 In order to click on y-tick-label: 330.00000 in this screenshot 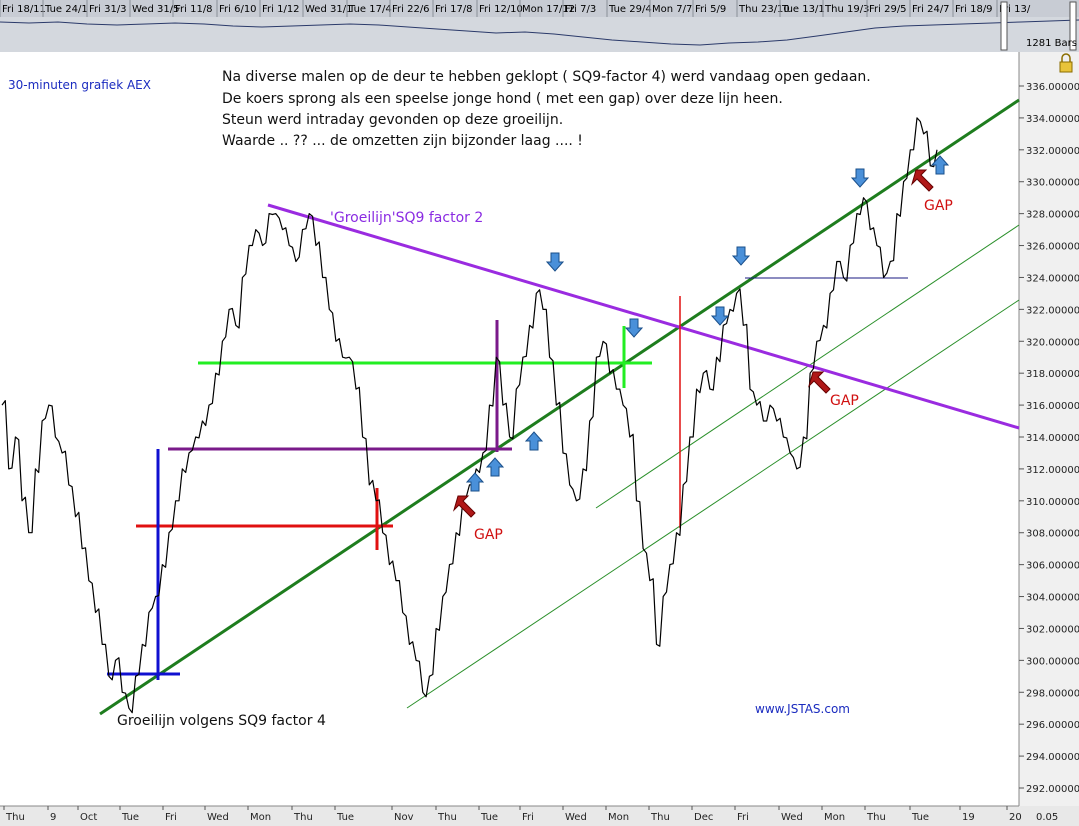, I will do `click(1052, 183)`.